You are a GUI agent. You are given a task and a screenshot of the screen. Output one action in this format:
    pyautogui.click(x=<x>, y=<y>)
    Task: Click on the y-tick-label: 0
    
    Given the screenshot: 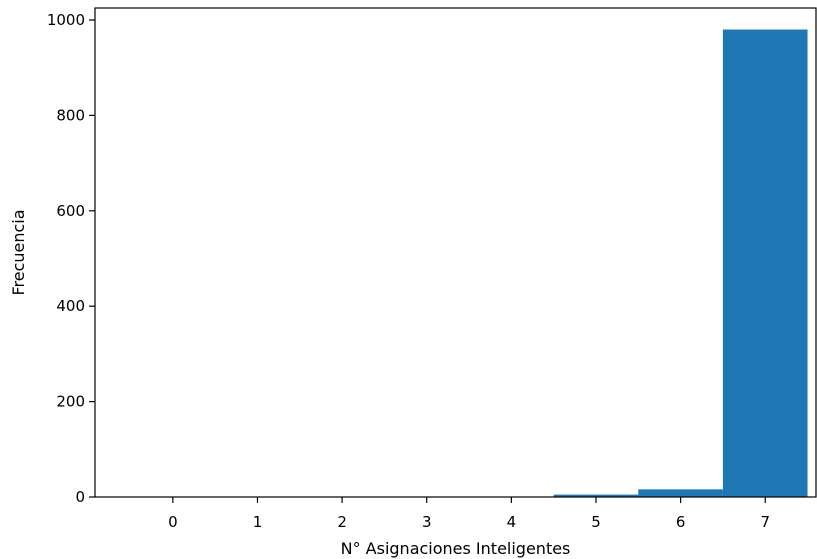 What is the action you would take?
    pyautogui.click(x=80, y=497)
    